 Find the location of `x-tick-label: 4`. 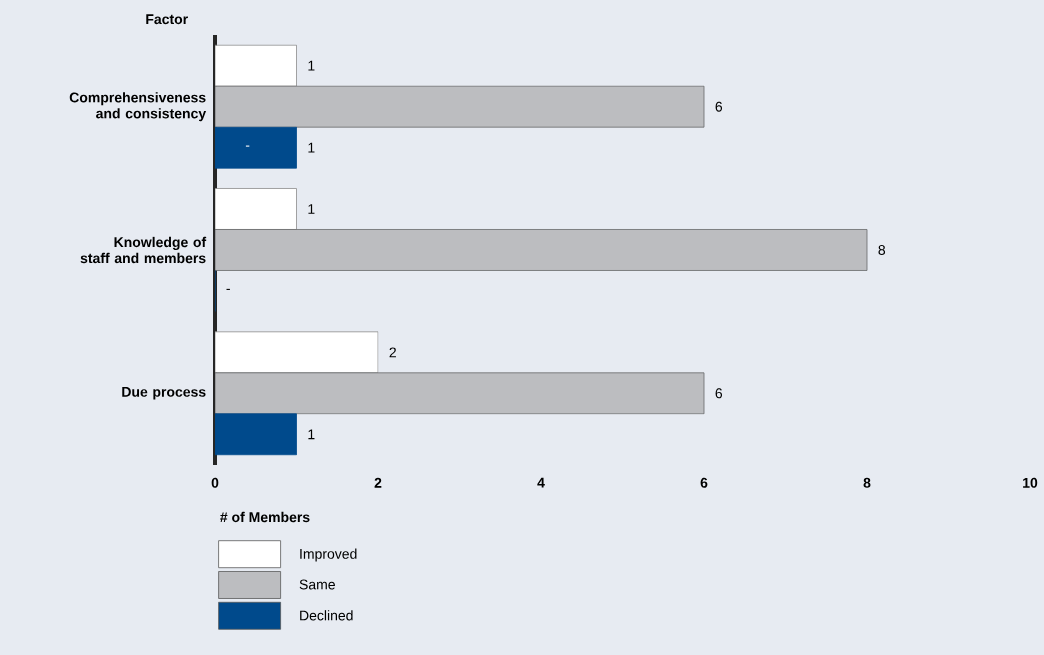

x-tick-label: 4 is located at coordinates (541, 482).